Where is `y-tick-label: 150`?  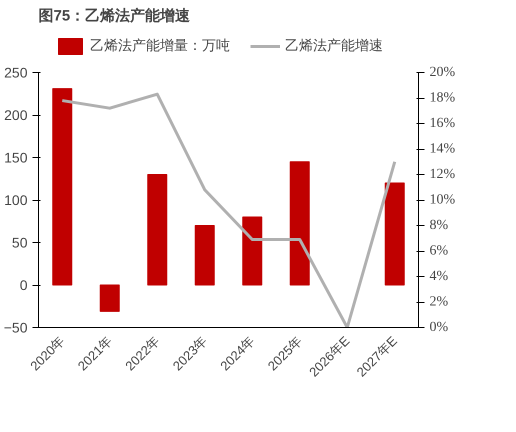 y-tick-label: 150 is located at coordinates (16, 158).